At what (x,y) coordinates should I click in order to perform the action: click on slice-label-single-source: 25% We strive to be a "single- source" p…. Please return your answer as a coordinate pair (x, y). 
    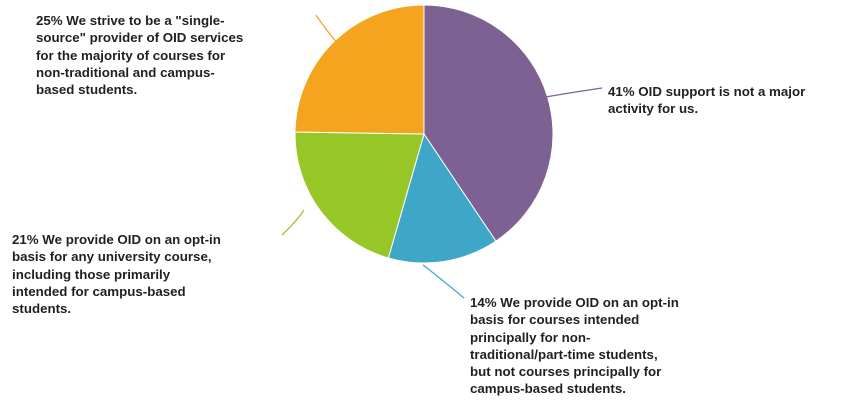
    Looking at the image, I should click on (140, 55).